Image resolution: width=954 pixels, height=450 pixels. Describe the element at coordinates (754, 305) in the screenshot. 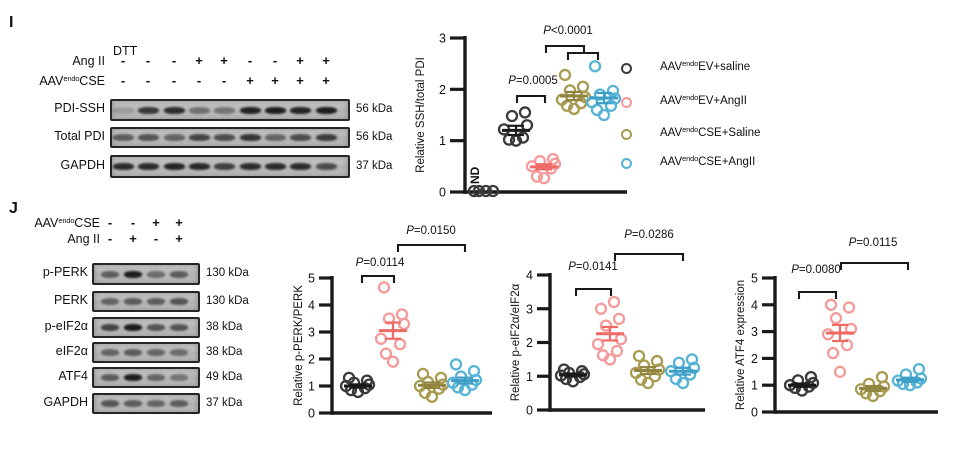

I see `y-tick-label: 4` at that location.